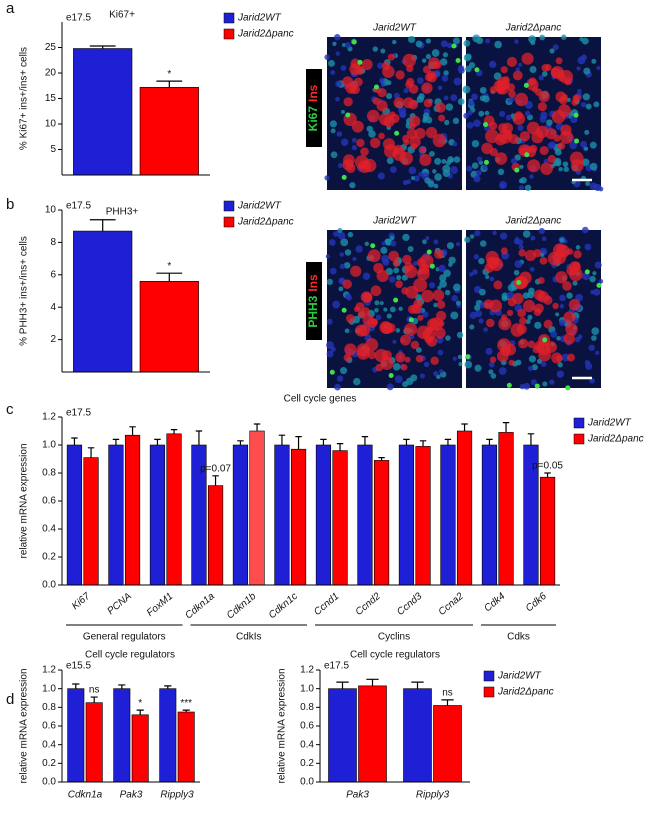 The image size is (660, 820). What do you see at coordinates (394, 28) in the screenshot?
I see `image-caption: Jarid2WT` at bounding box center [394, 28].